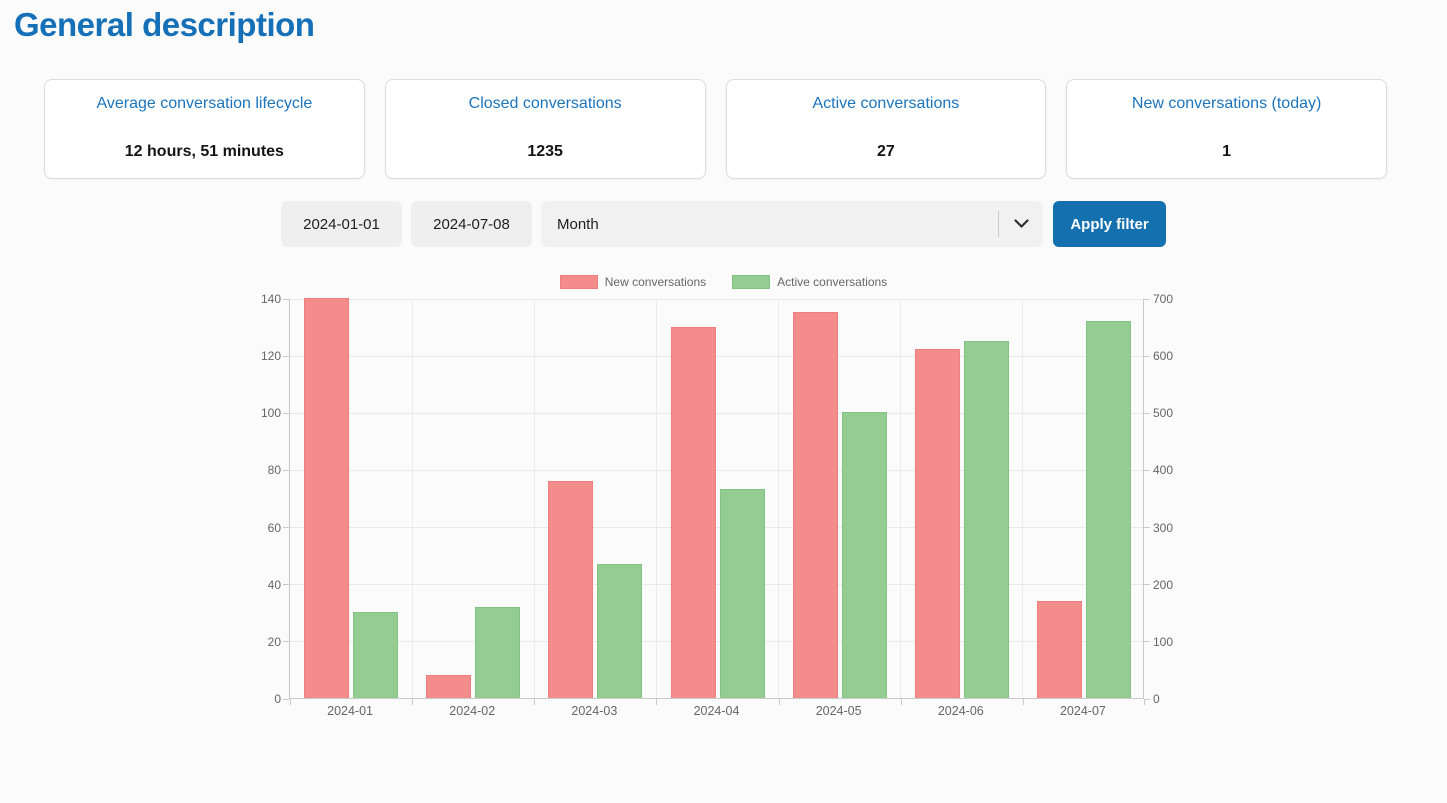 The image size is (1447, 803). I want to click on chevron-down-icon, so click(1021, 224).